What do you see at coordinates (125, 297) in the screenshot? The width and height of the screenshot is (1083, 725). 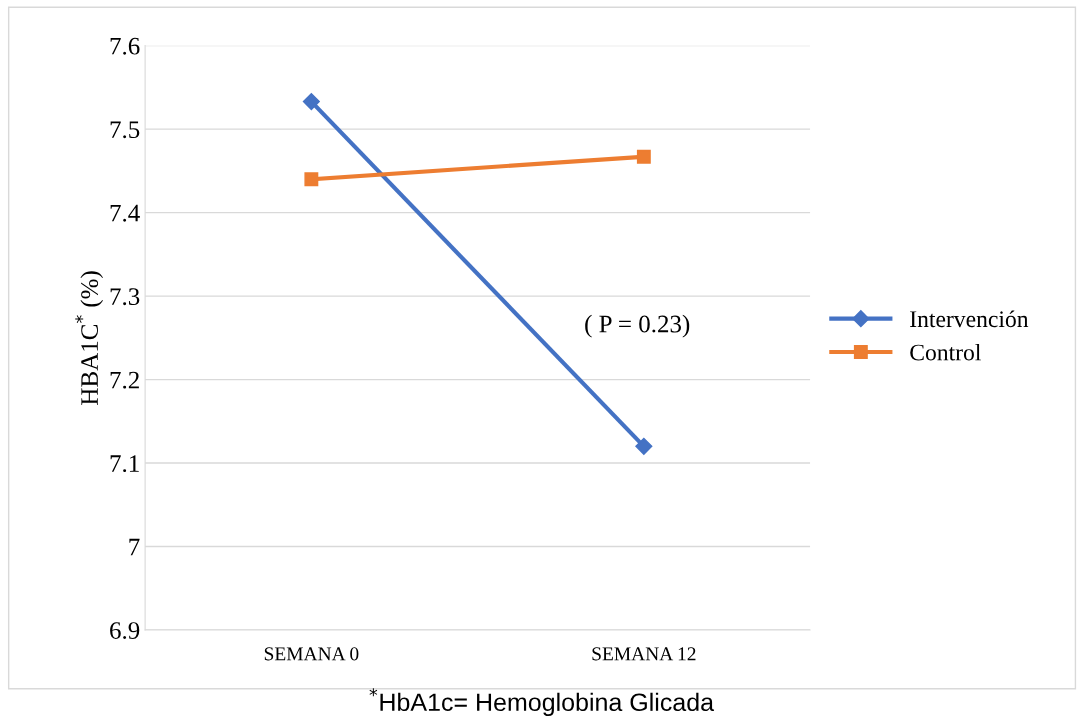 I see `y-tick-label: 7.3` at bounding box center [125, 297].